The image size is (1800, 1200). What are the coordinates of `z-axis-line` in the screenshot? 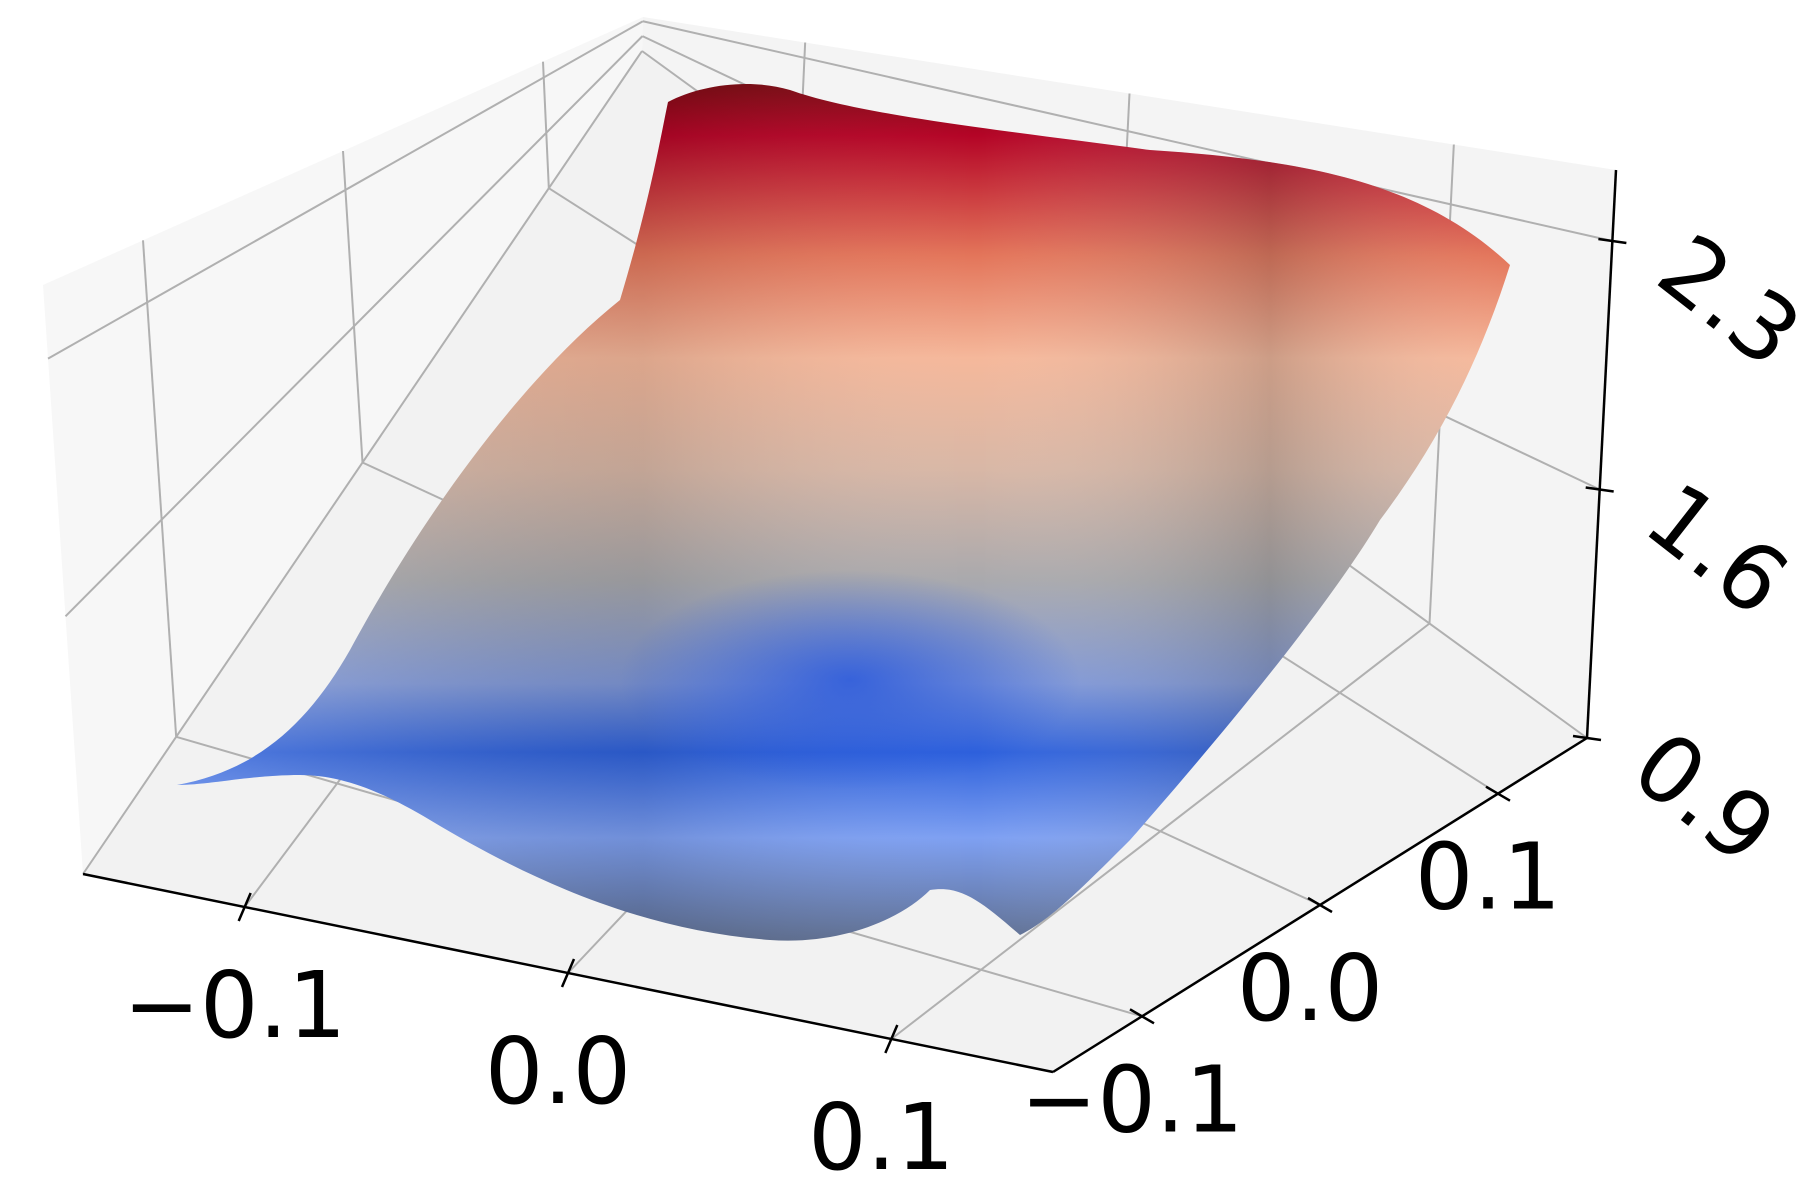 It's located at (1601, 454).